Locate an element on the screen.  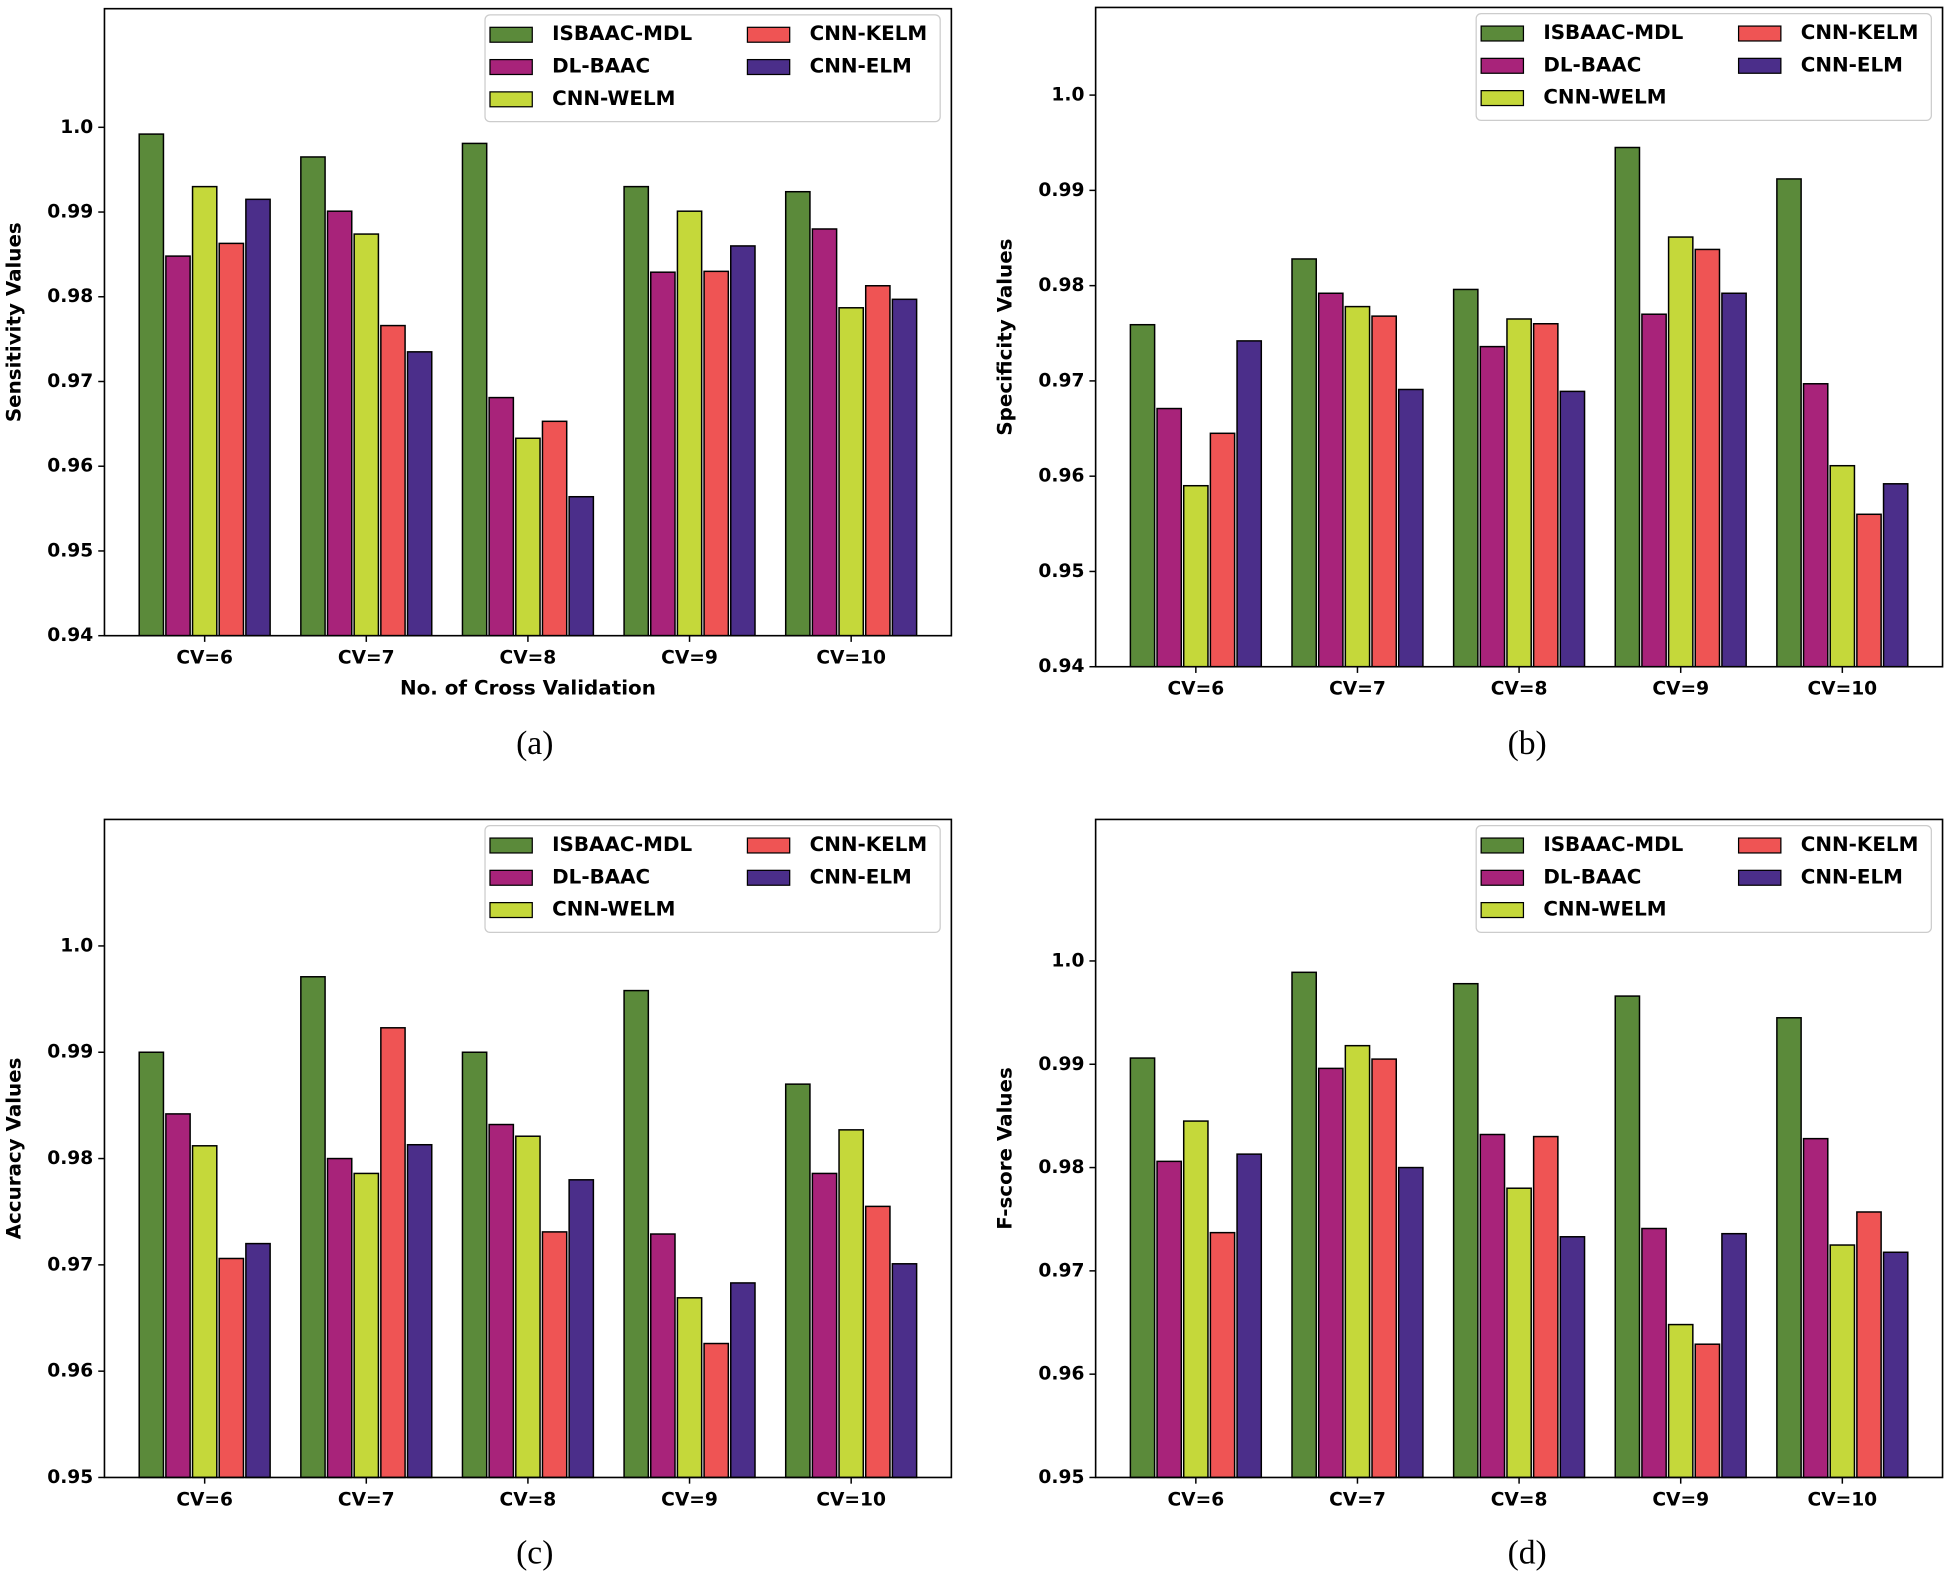
y-axis-label: F-score Values is located at coordinates (1005, 1148).